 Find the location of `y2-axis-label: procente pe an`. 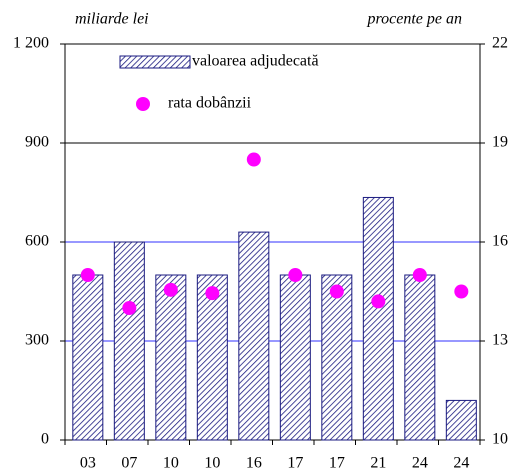

y2-axis-label: procente pe an is located at coordinates (414, 19).